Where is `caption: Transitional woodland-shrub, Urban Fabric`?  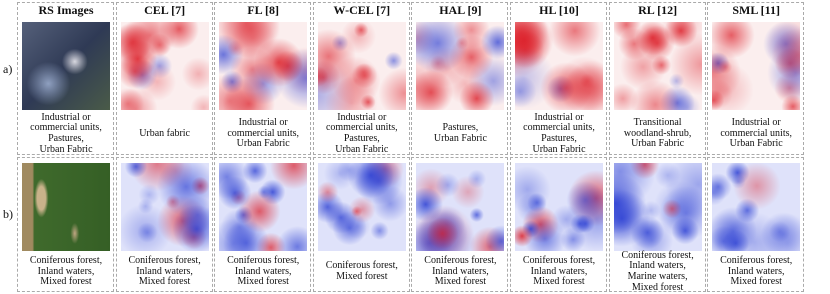
caption: Transitional woodland-shrub, Urban Fabric is located at coordinates (658, 134).